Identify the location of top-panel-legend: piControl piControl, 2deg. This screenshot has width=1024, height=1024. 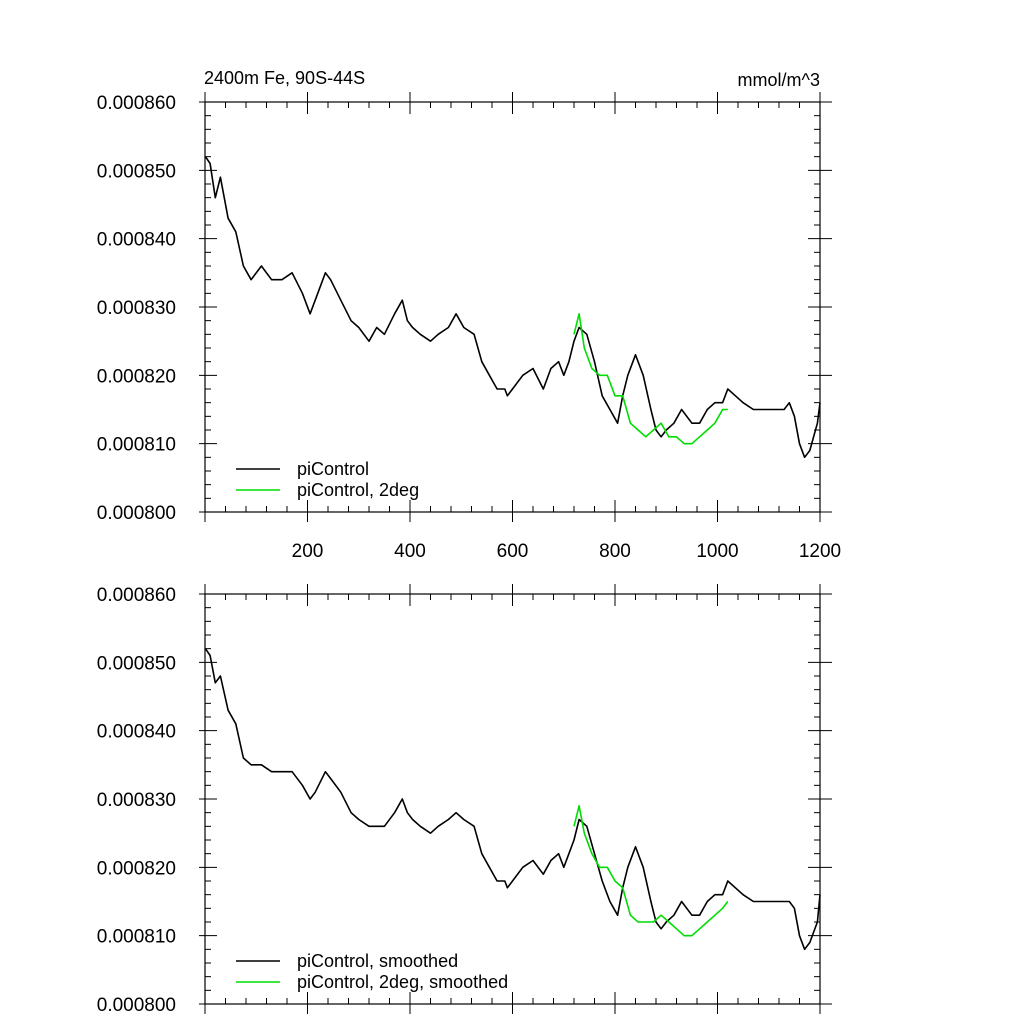
(327, 479).